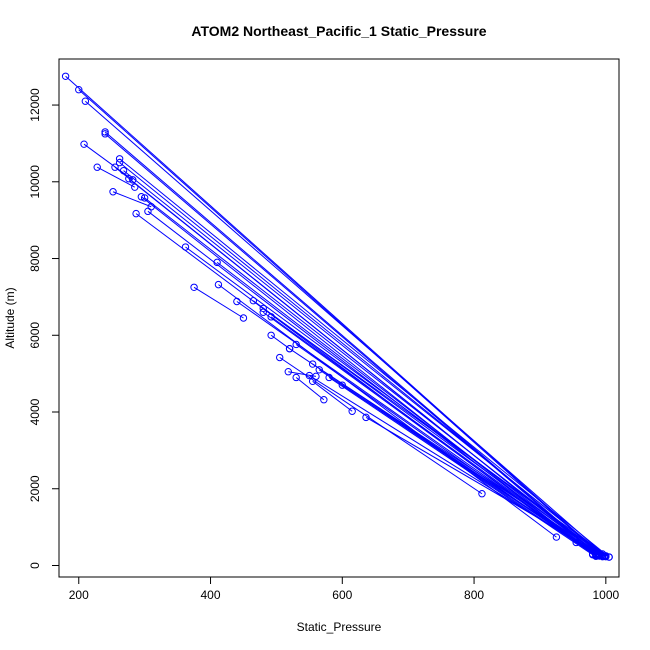 This screenshot has width=650, height=650. Describe the element at coordinates (10, 317) in the screenshot. I see `y-axis-label: Altitude (m)` at that location.